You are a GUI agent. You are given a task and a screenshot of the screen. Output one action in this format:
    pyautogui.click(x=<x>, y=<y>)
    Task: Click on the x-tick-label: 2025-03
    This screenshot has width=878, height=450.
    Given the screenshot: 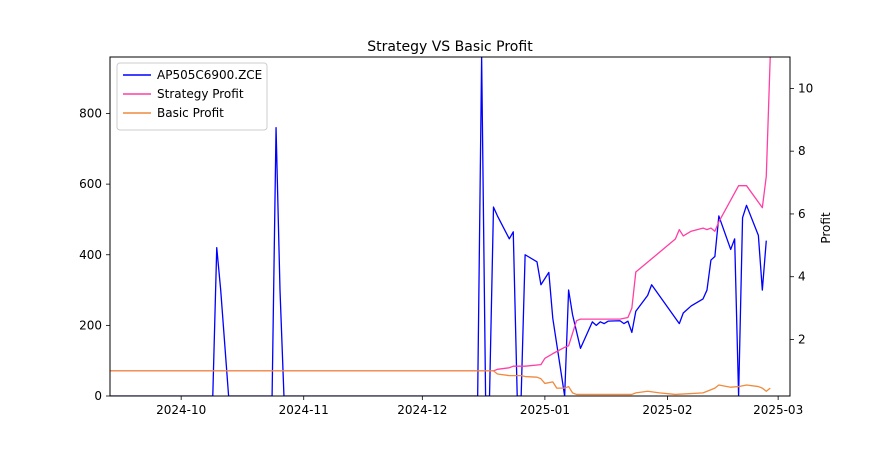 What is the action you would take?
    pyautogui.click(x=778, y=410)
    